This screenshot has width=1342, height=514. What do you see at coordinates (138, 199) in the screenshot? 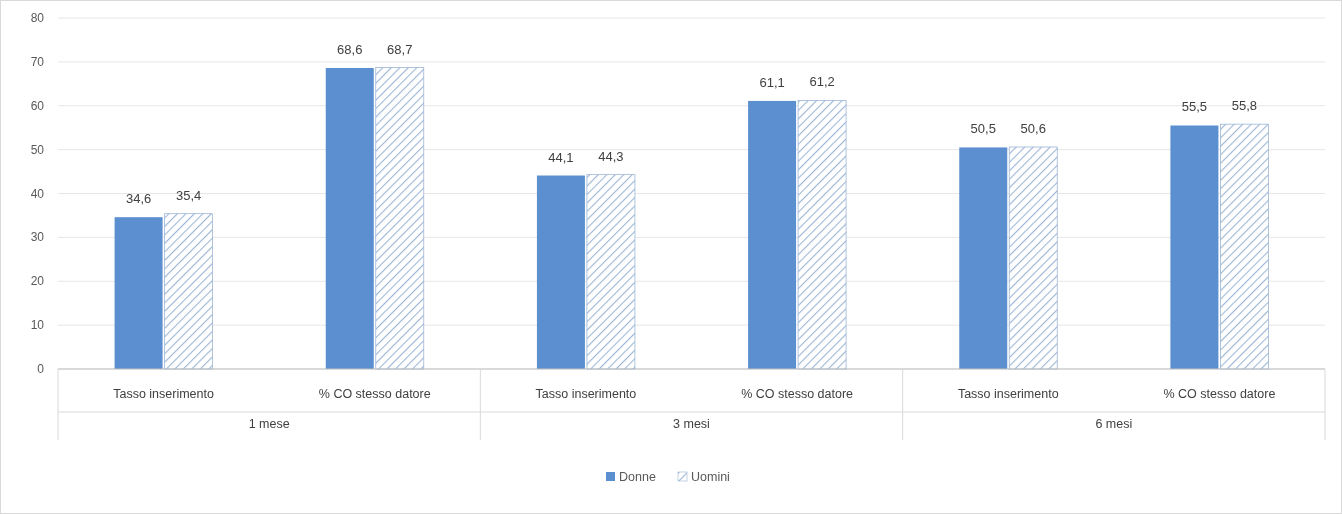
I see `data-label: 34,6` at bounding box center [138, 199].